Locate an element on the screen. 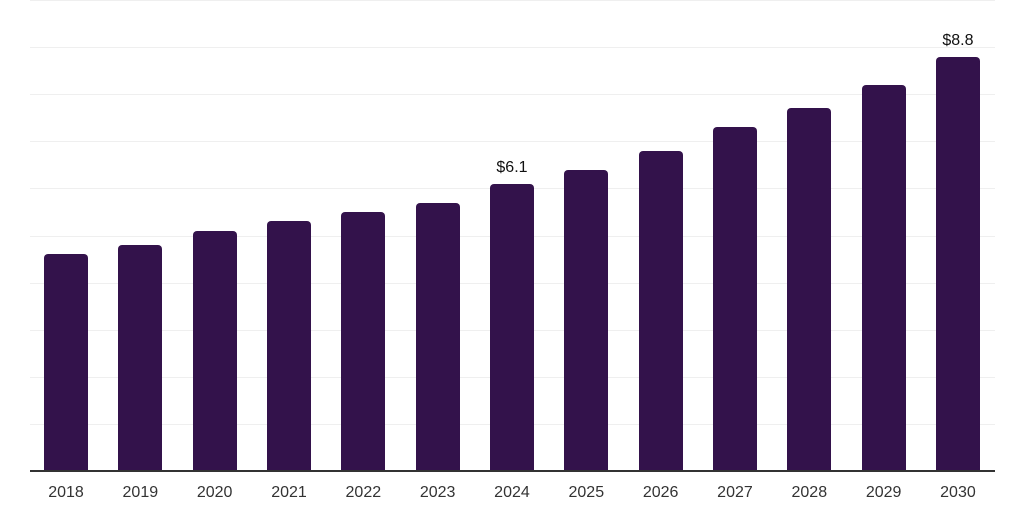 The image size is (1024, 512). x-axis-label-2026: 2026 is located at coordinates (660, 492).